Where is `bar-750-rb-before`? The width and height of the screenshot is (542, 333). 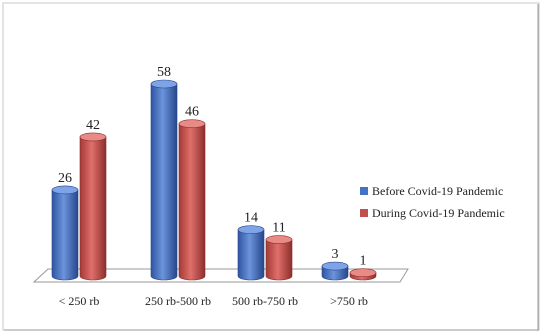 bar-750-rb-before is located at coordinates (335, 271).